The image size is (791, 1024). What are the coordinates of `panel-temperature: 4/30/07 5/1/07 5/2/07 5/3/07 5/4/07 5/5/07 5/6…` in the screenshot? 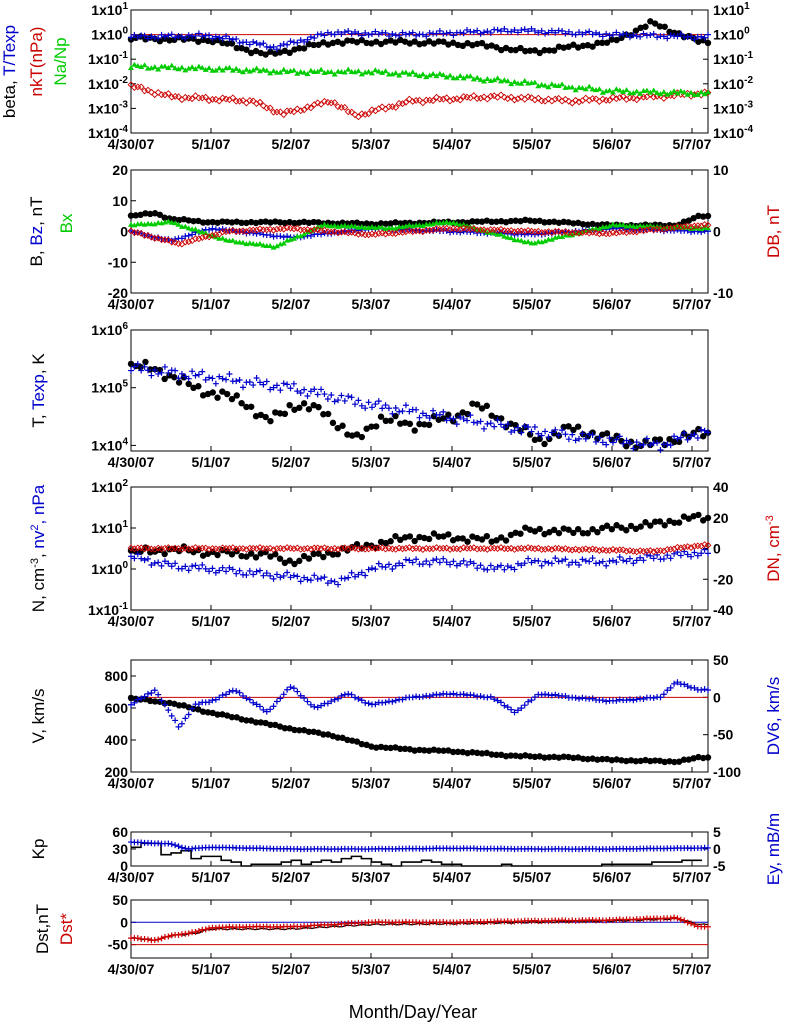 It's located at (401, 395).